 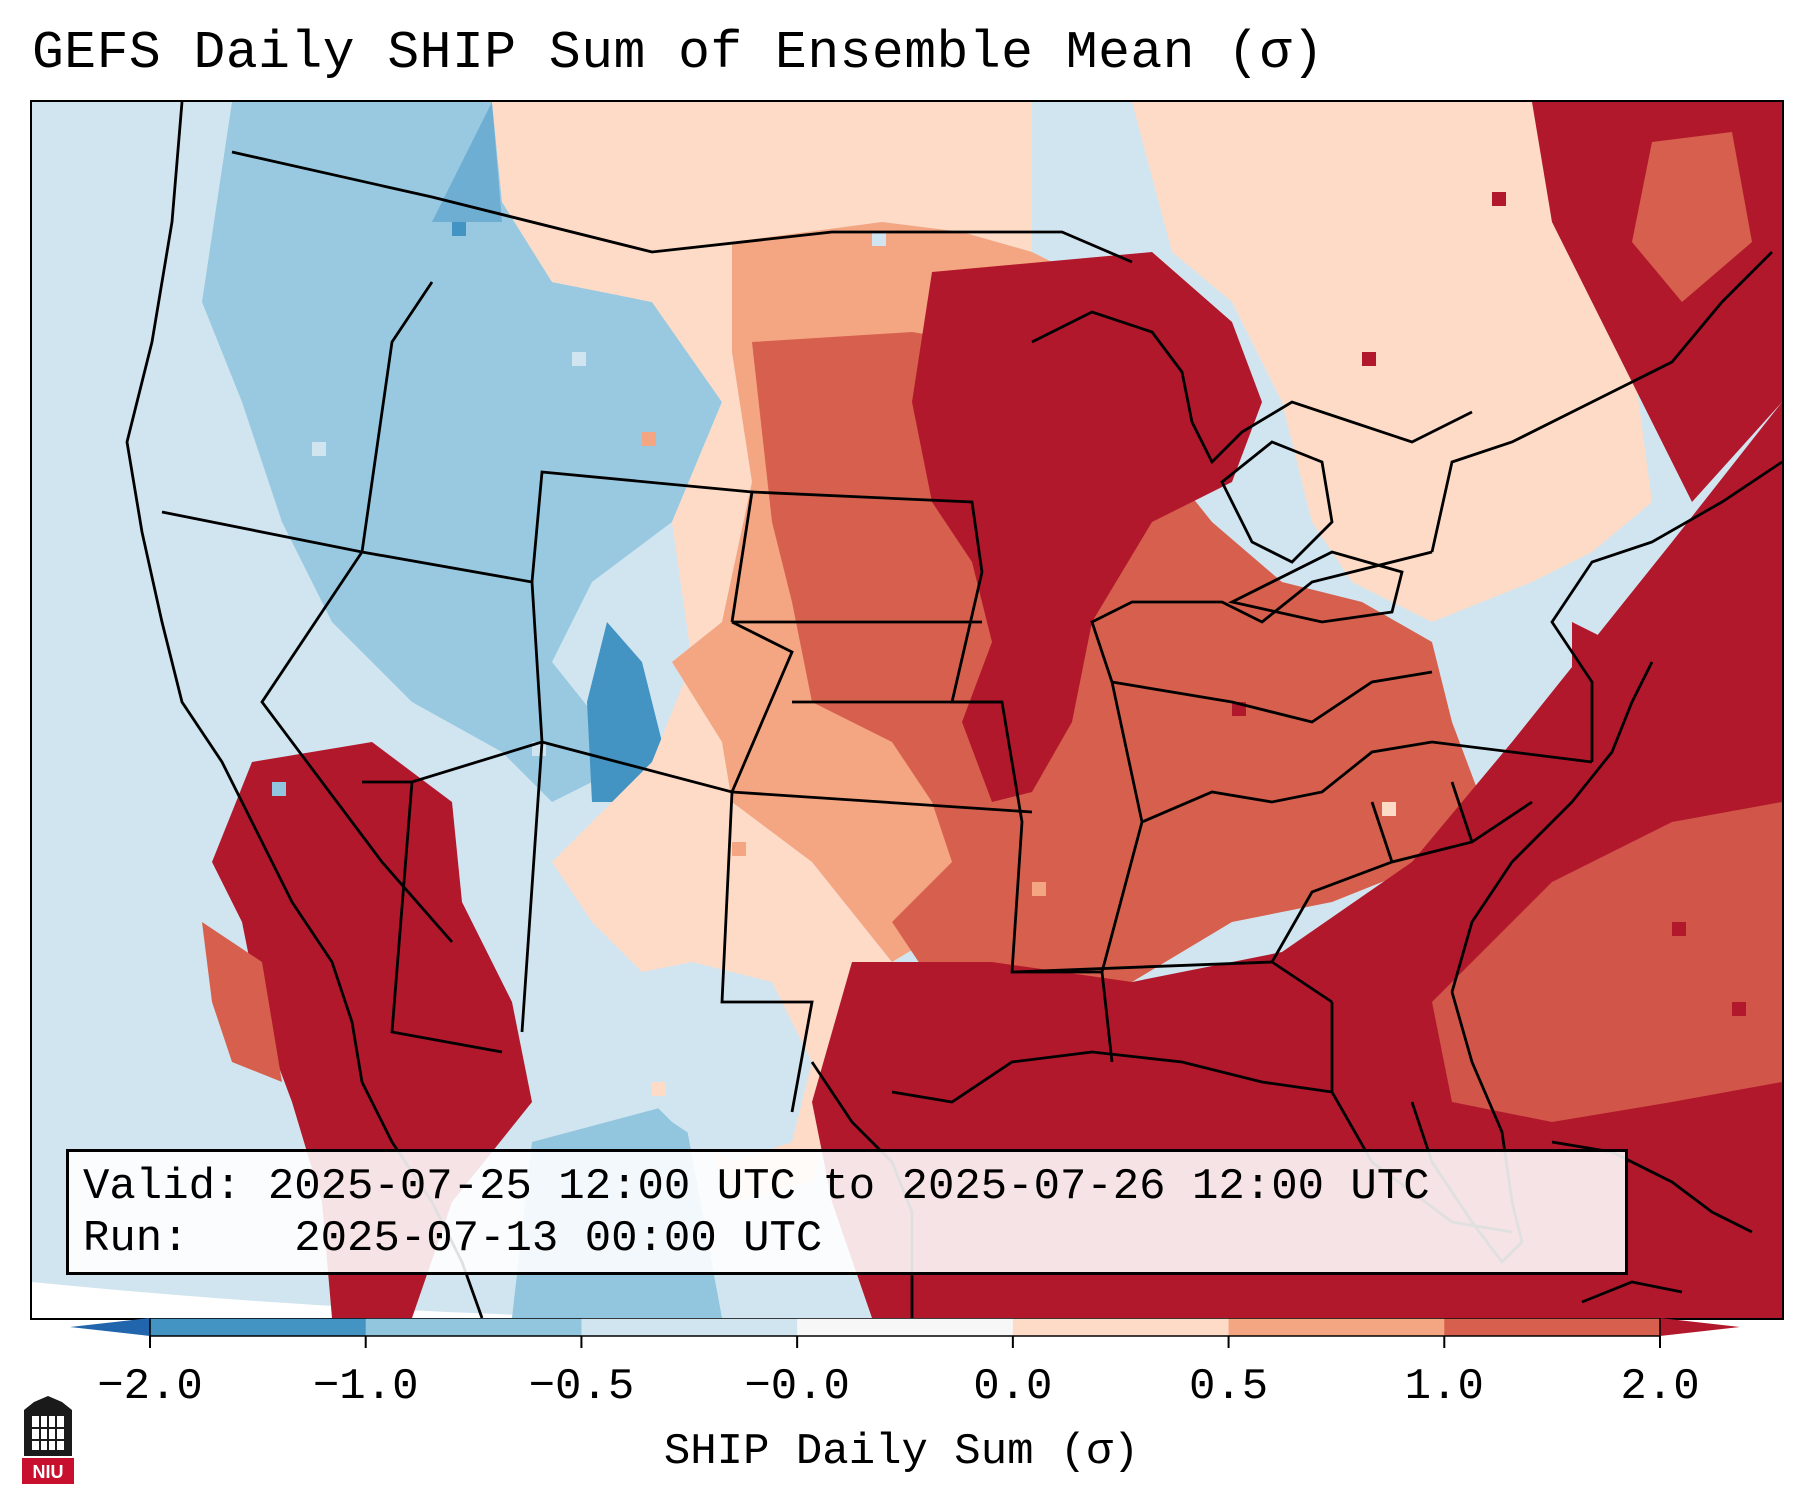 What do you see at coordinates (365, 1387) in the screenshot?
I see `colorbar-tick-label: −1.0` at bounding box center [365, 1387].